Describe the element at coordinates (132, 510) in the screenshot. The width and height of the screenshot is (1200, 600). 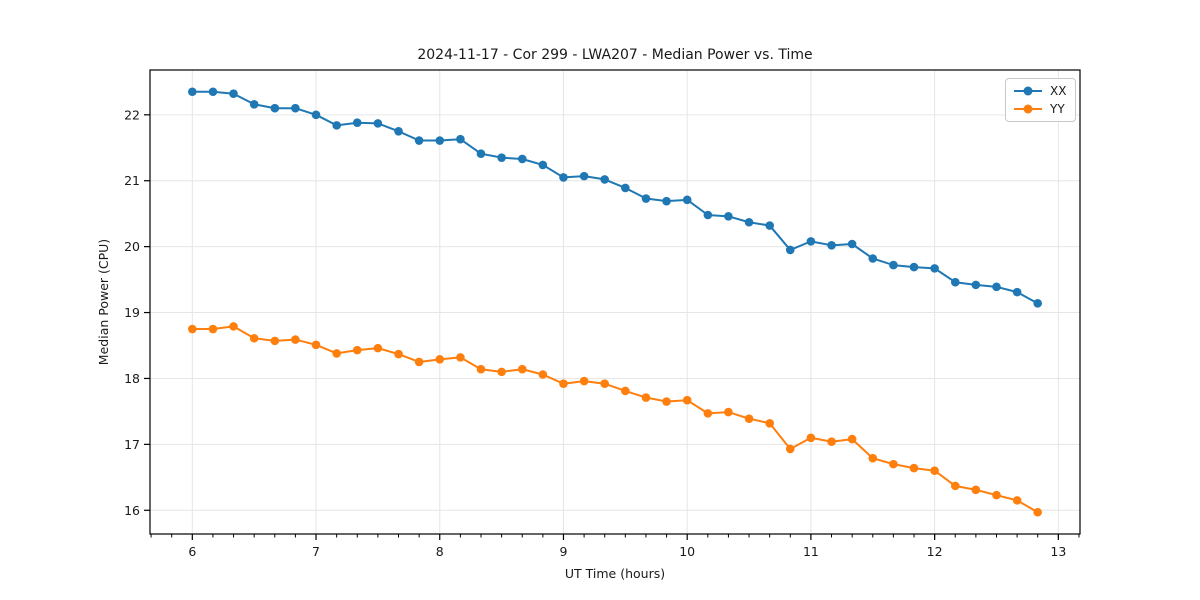
I see `y-tick-label: 16` at that location.